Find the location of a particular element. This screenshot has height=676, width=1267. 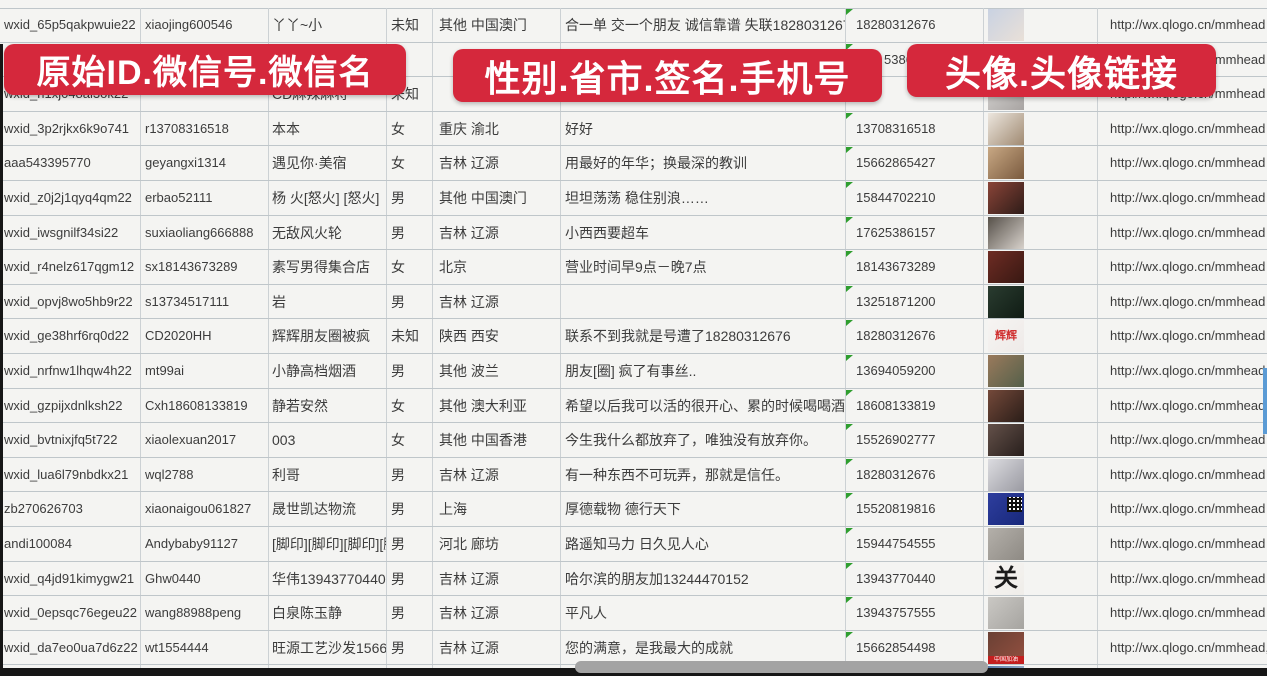

cell-name: 素写男得集合店 is located at coordinates (321, 267).